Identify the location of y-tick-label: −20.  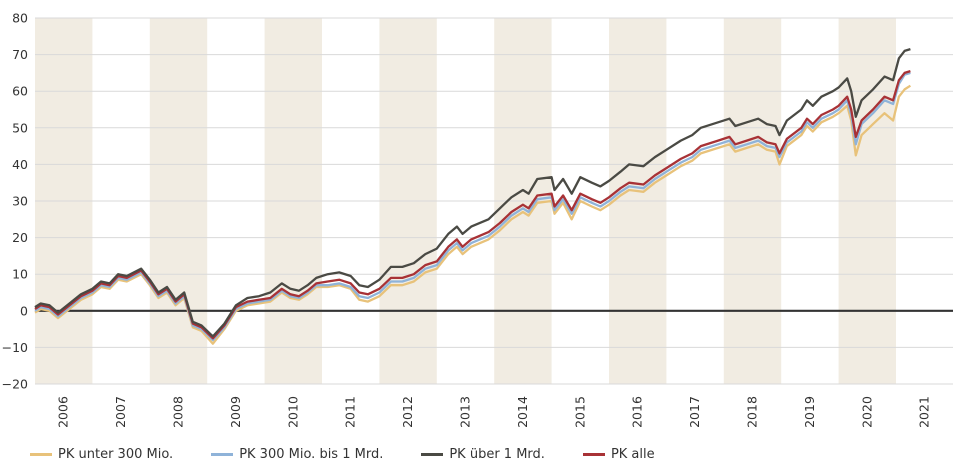
(15, 384).